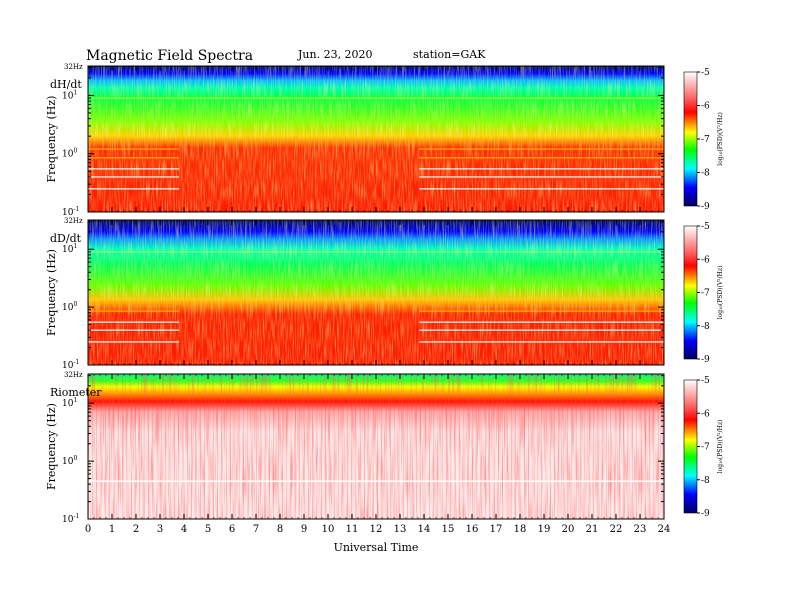 The height and width of the screenshot is (612, 792). What do you see at coordinates (352, 529) in the screenshot?
I see `x-tick-label: 11` at bounding box center [352, 529].